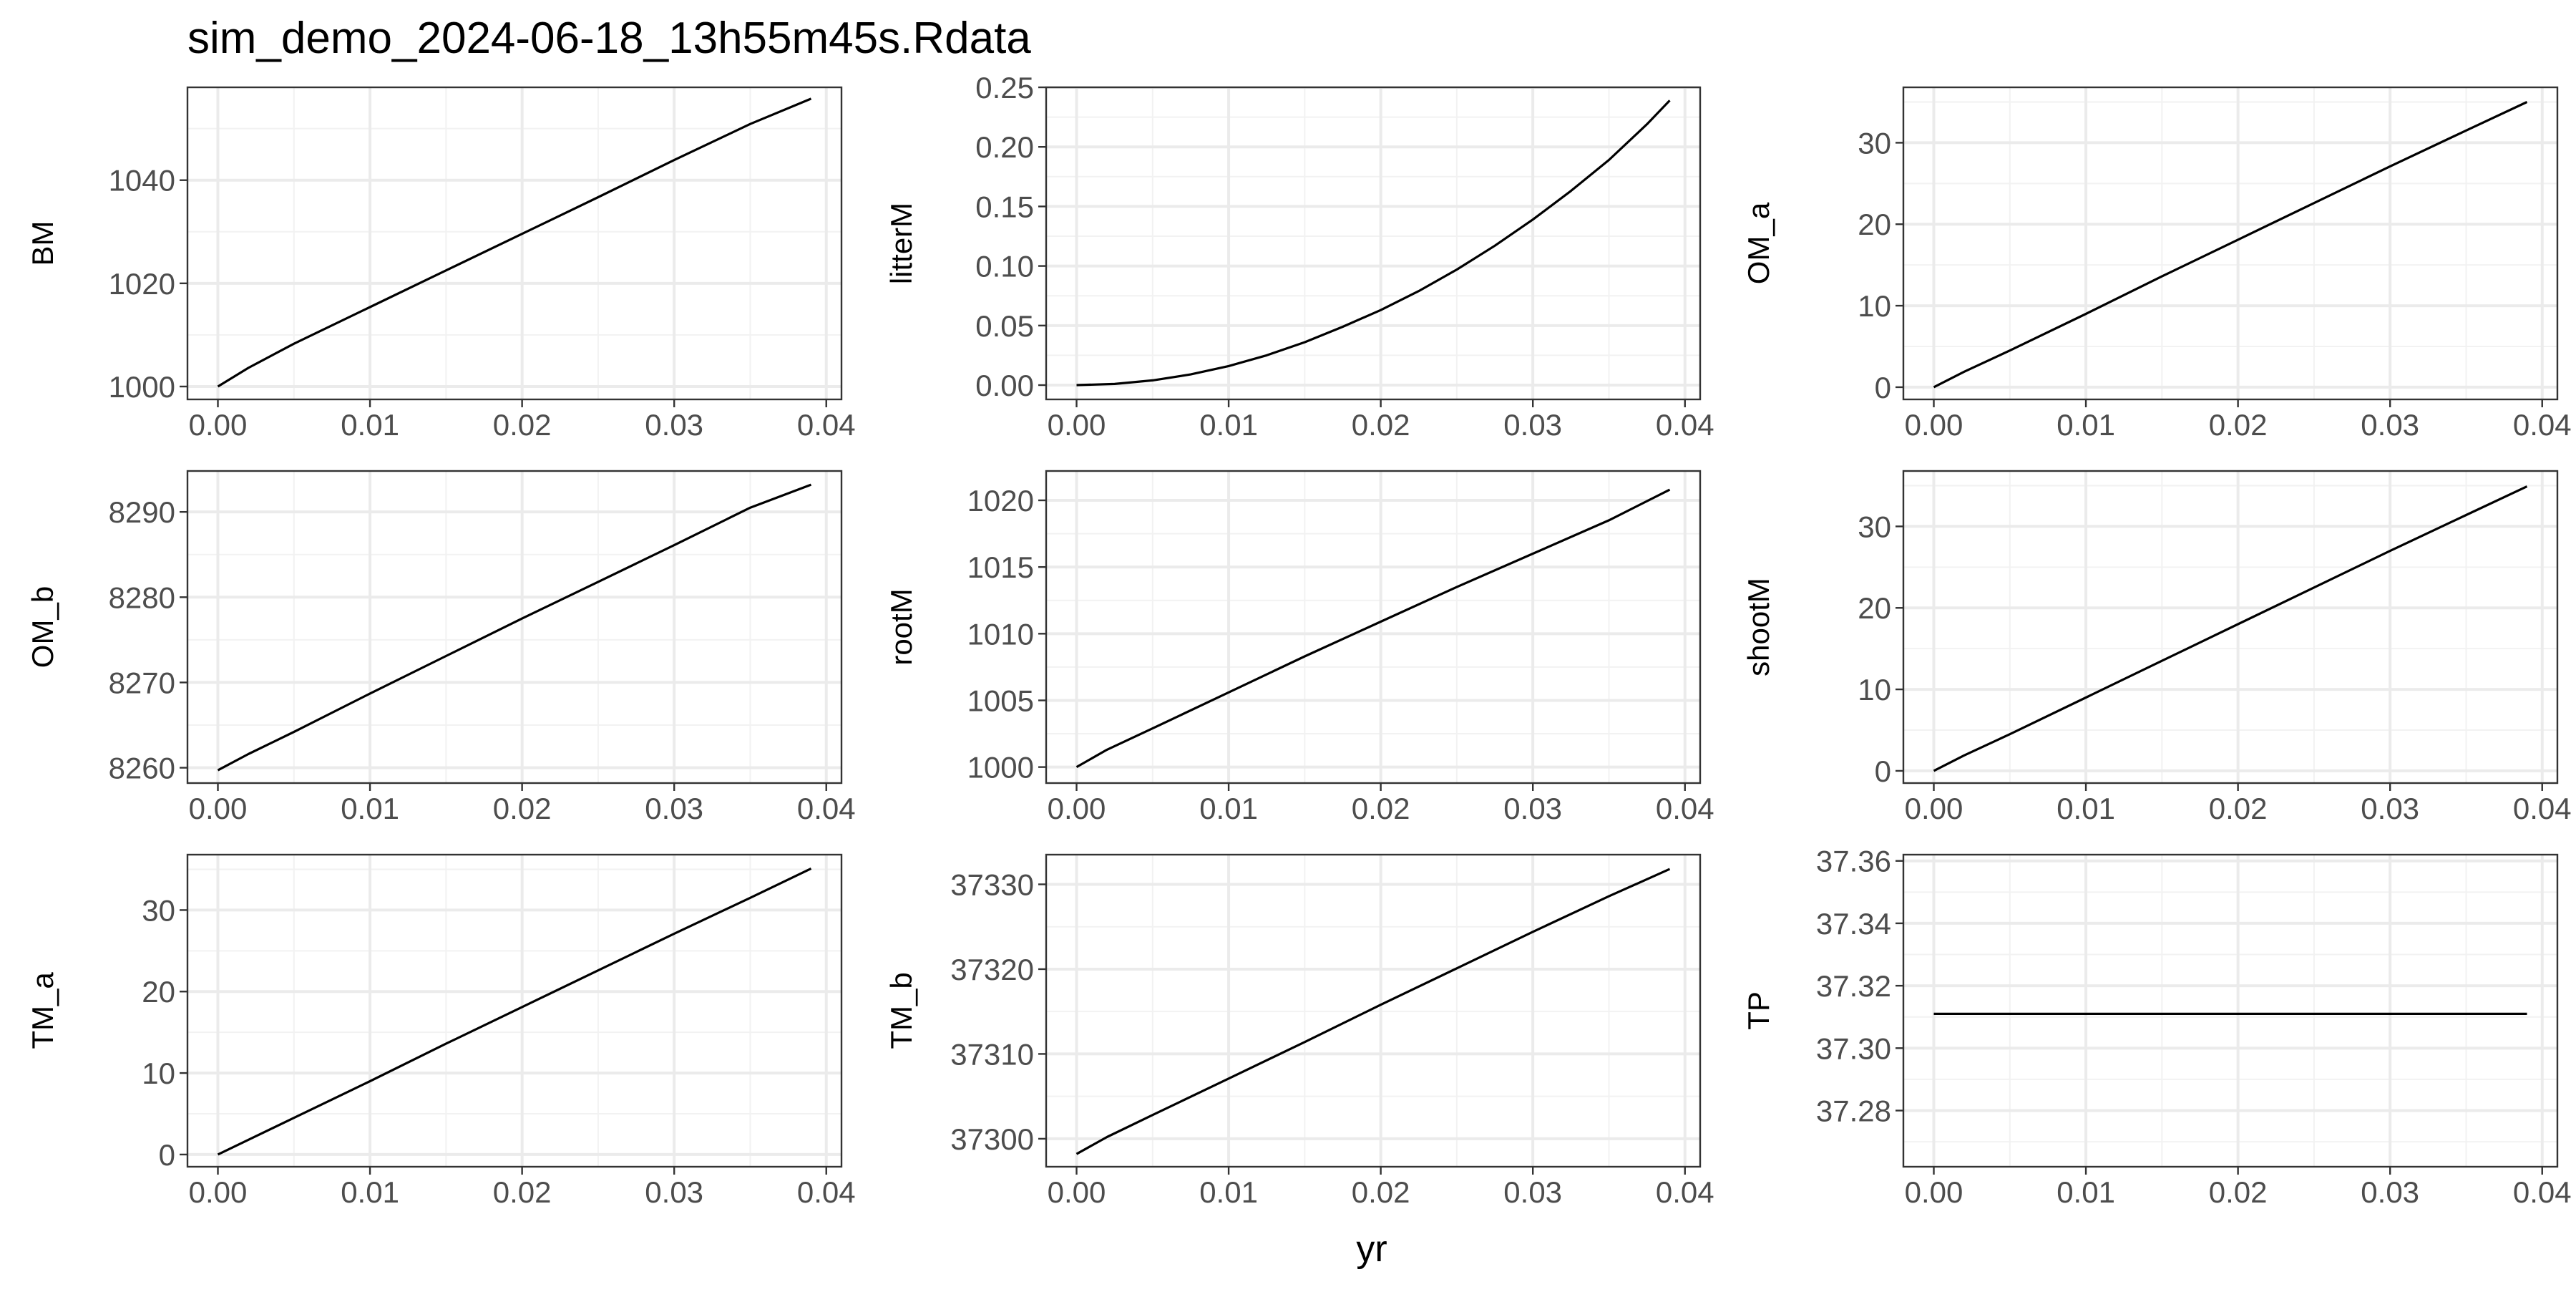  I want to click on y-tick-label: 0.15, so click(1004, 206).